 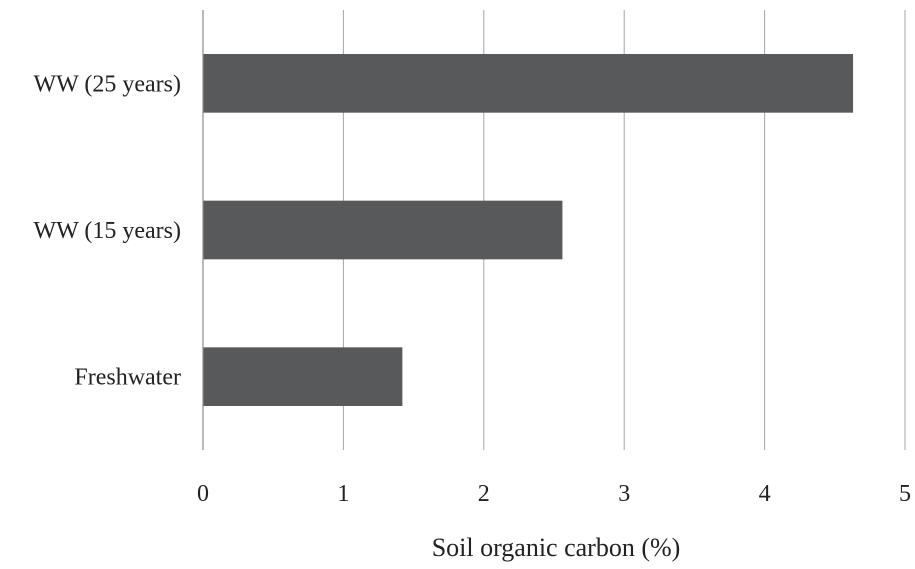 What do you see at coordinates (484, 494) in the screenshot?
I see `x-tick-label: 2` at bounding box center [484, 494].